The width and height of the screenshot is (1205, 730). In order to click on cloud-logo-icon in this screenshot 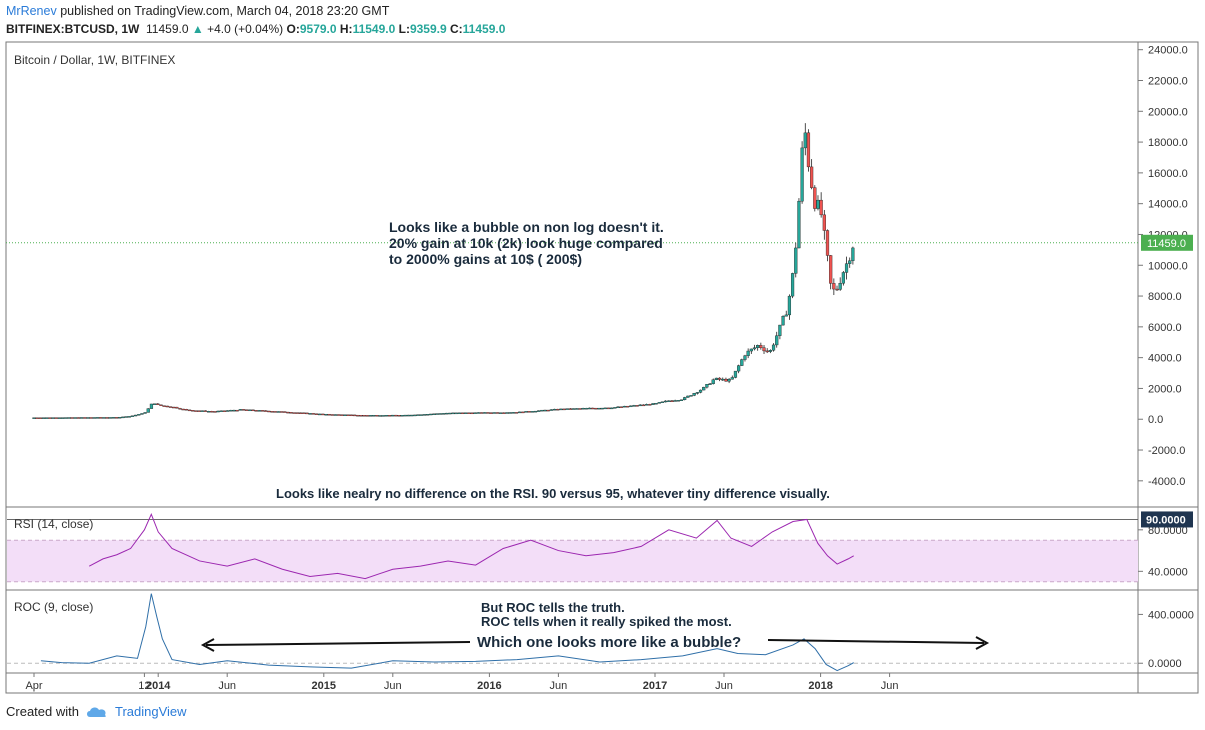, I will do `click(96, 711)`.